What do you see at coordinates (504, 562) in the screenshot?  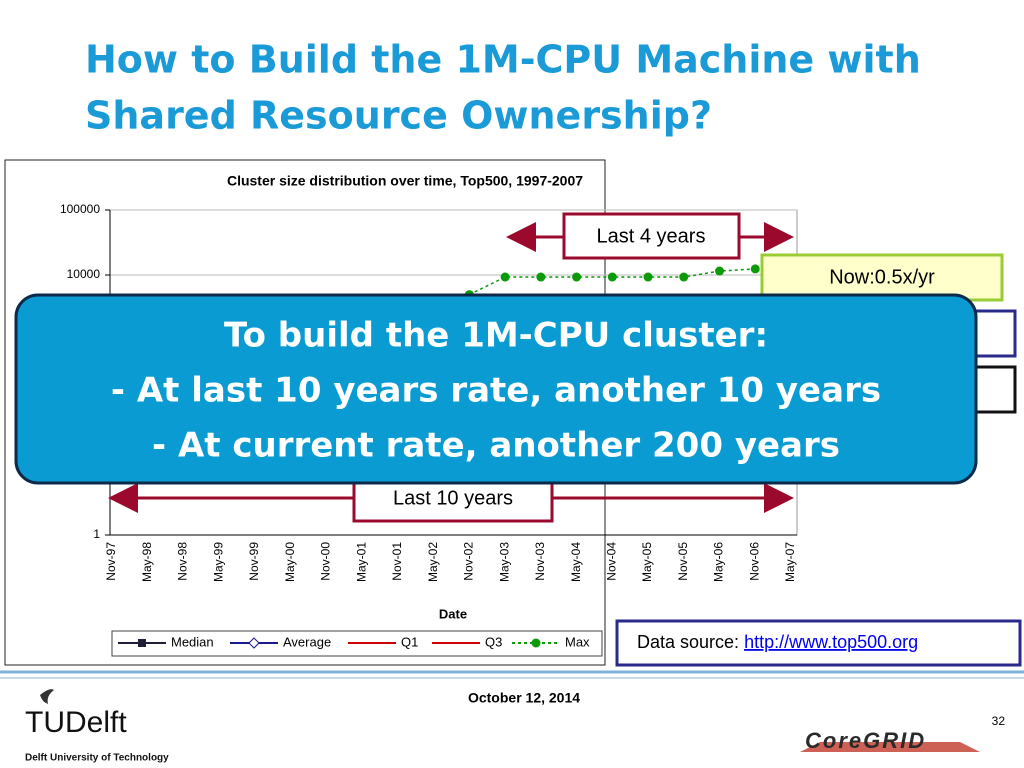 I see `x-tick-label: May-03` at bounding box center [504, 562].